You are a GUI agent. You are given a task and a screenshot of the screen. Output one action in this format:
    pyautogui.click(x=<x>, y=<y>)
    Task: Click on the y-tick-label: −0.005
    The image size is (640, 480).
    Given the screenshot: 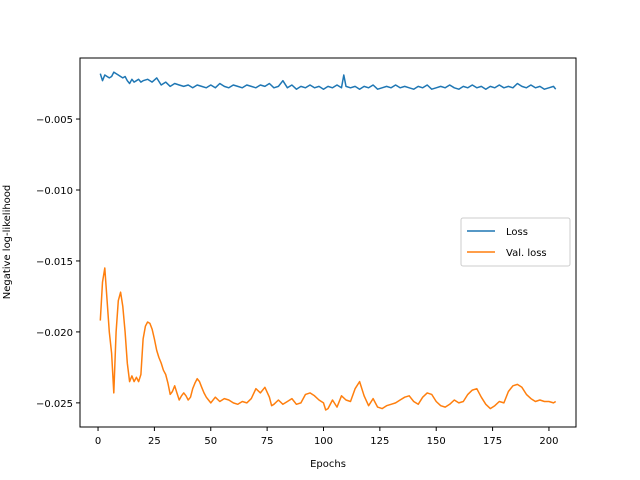 What is the action you would take?
    pyautogui.click(x=54, y=120)
    